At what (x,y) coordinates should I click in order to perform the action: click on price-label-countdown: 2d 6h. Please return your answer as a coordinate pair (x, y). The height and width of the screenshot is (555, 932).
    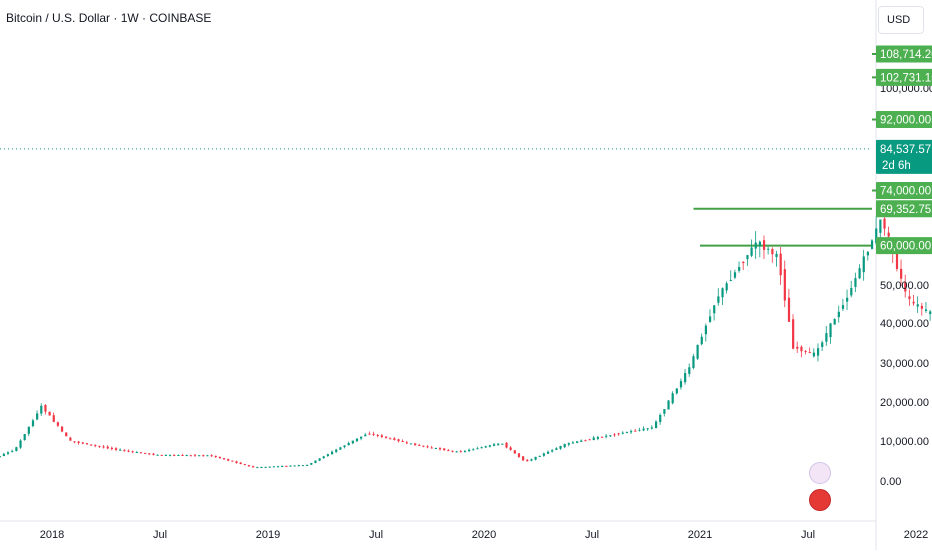
    Looking at the image, I should click on (896, 166).